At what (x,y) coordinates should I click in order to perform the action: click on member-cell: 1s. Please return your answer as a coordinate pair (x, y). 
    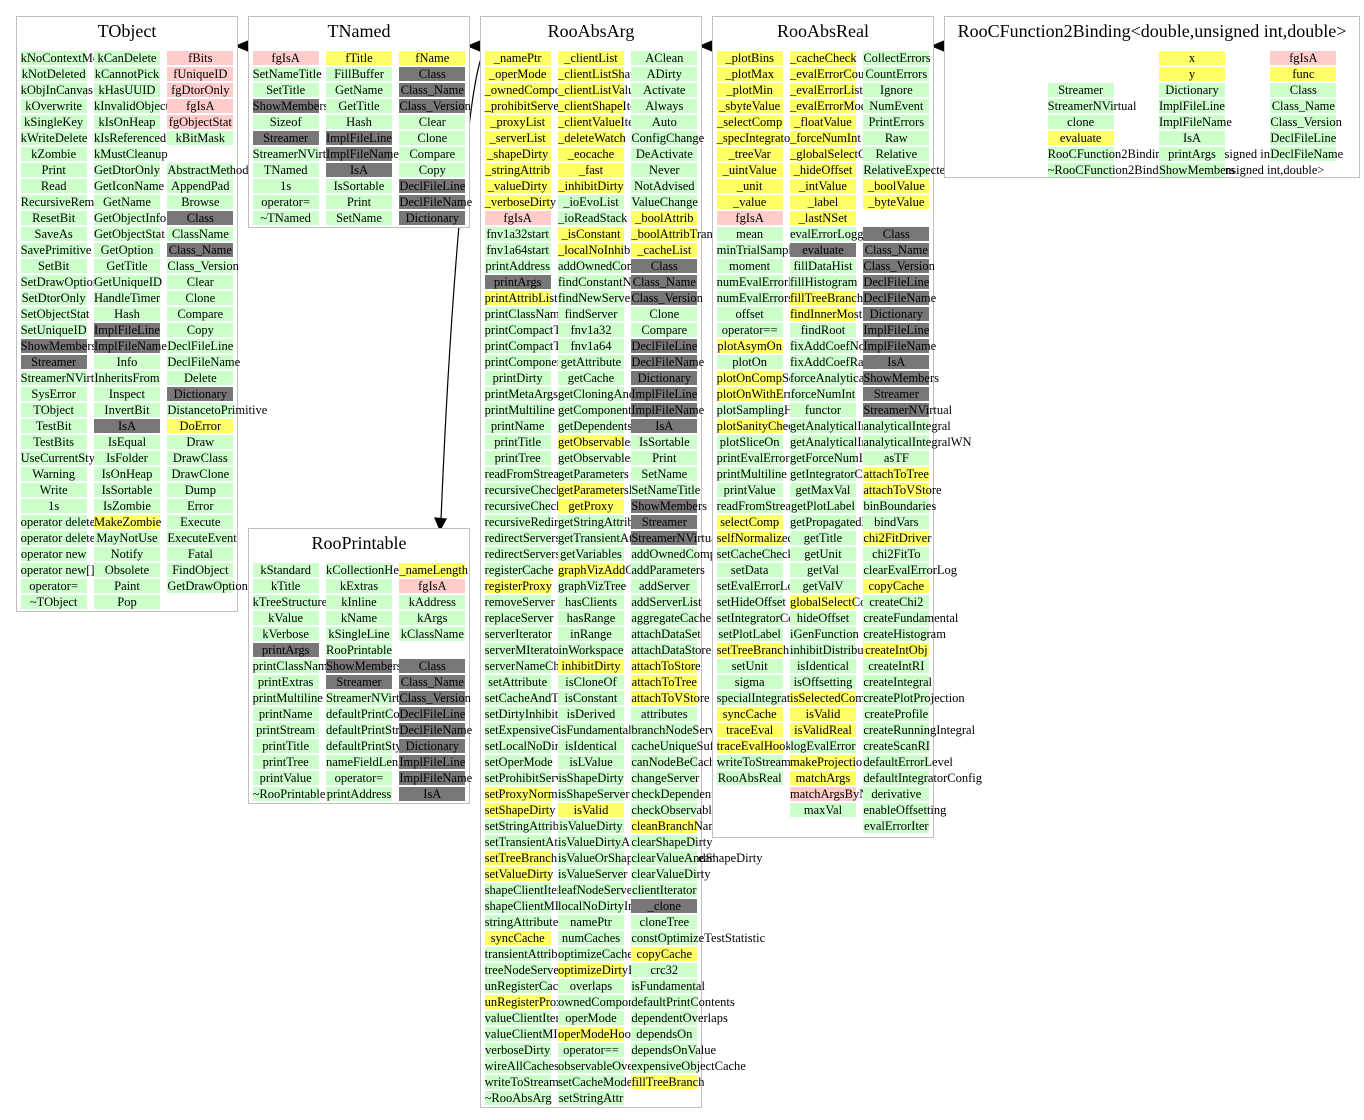
    Looking at the image, I should click on (285, 186).